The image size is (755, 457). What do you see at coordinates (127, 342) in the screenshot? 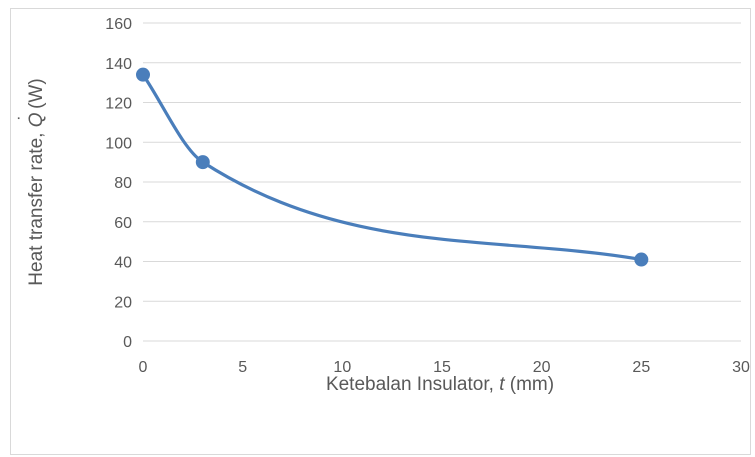
I see `y-tick-label: 0` at bounding box center [127, 342].